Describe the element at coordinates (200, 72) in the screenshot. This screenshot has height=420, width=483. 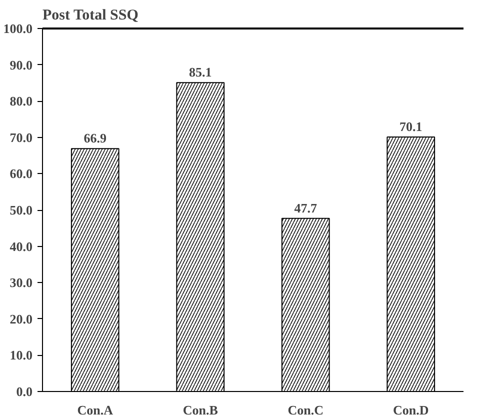
I see `data-label: 85.1` at that location.